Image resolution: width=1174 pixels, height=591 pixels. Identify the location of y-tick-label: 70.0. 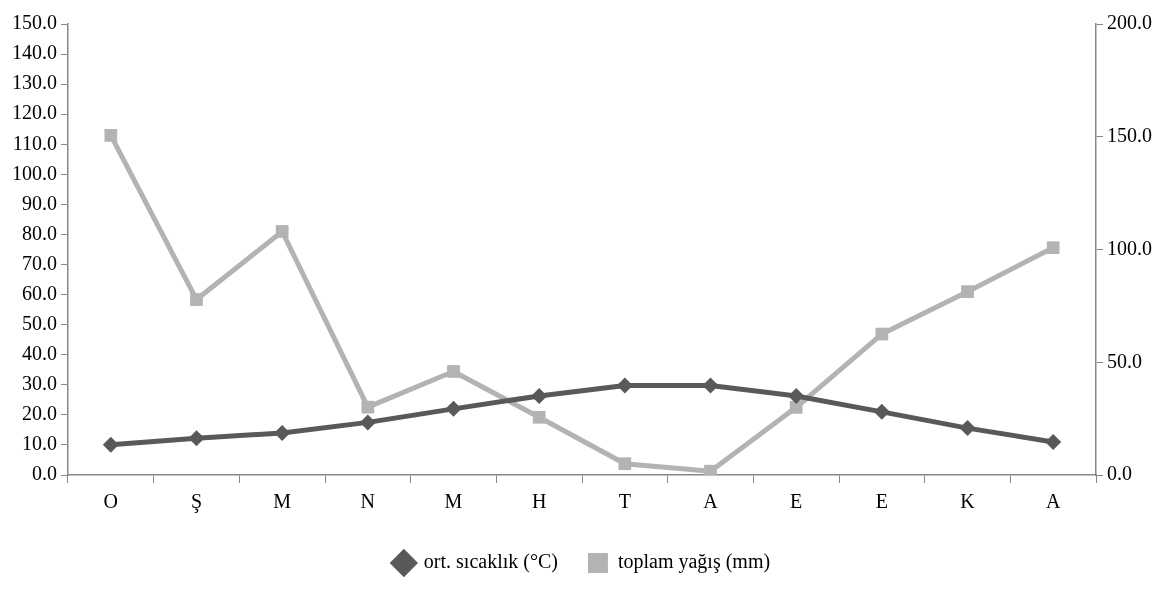
(39, 262).